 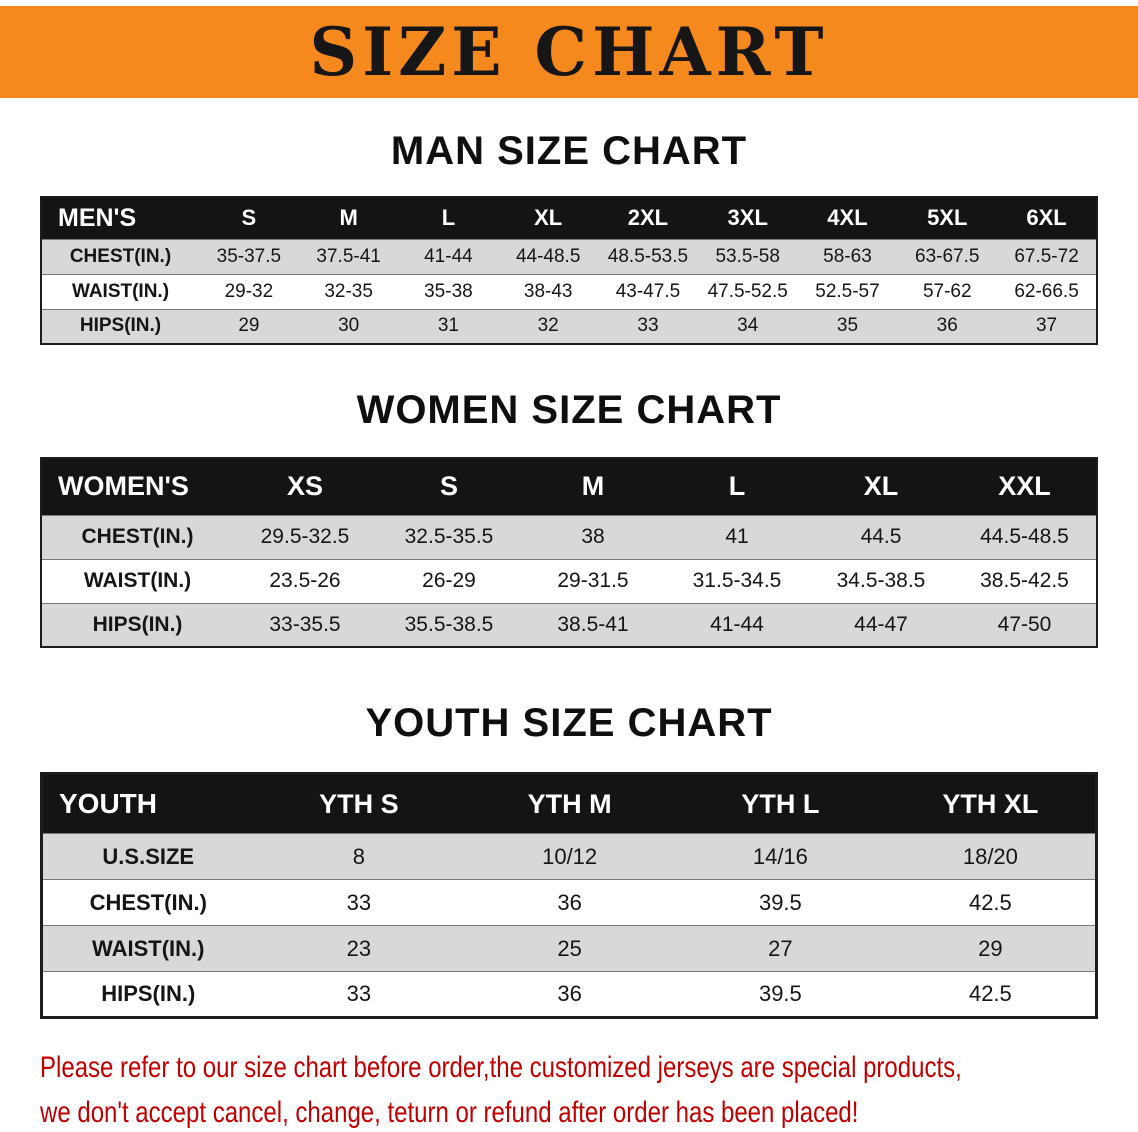 I want to click on size-header-cell: YTH M, so click(x=569, y=803).